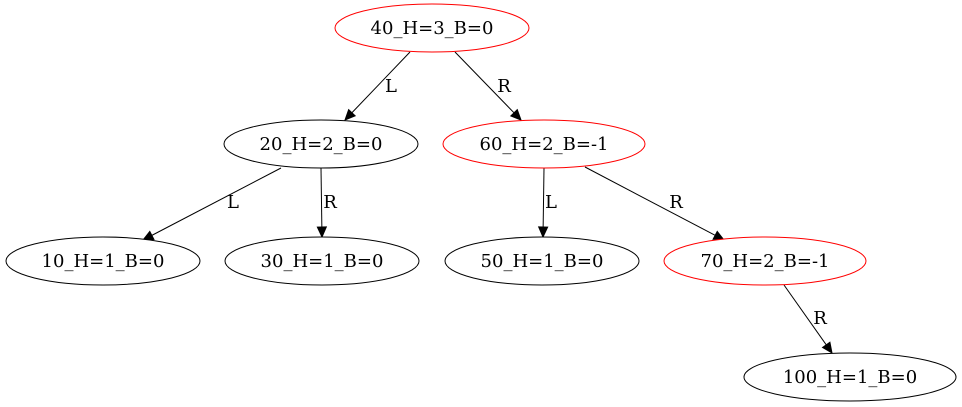  I want to click on node-label: 60_H=2_B=-1, so click(544, 144).